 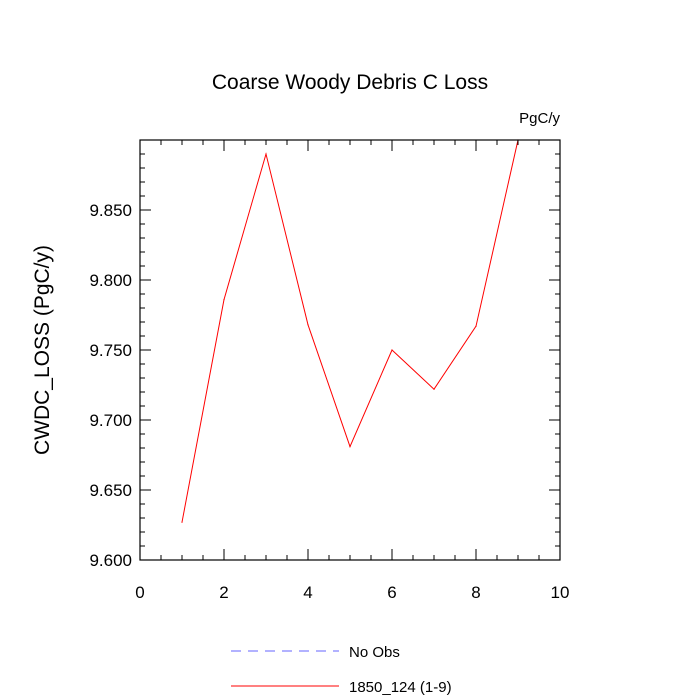 What do you see at coordinates (475, 592) in the screenshot?
I see `x-tick-label: 8` at bounding box center [475, 592].